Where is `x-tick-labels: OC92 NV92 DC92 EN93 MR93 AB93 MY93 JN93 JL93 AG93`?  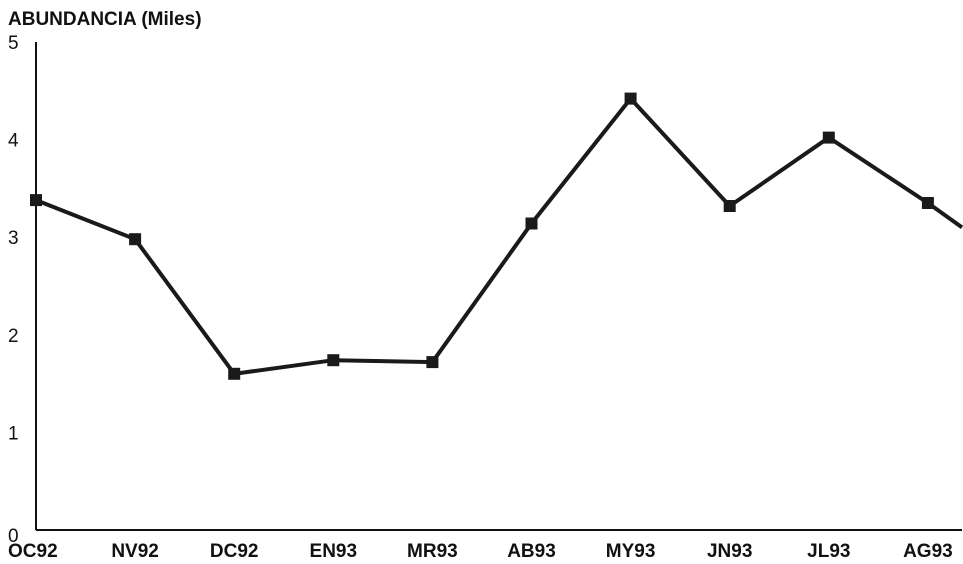 x-tick-labels: OC92 NV92 DC92 EN93 MR93 AB93 MY93 JN93 JL93 AG93 is located at coordinates (480, 551).